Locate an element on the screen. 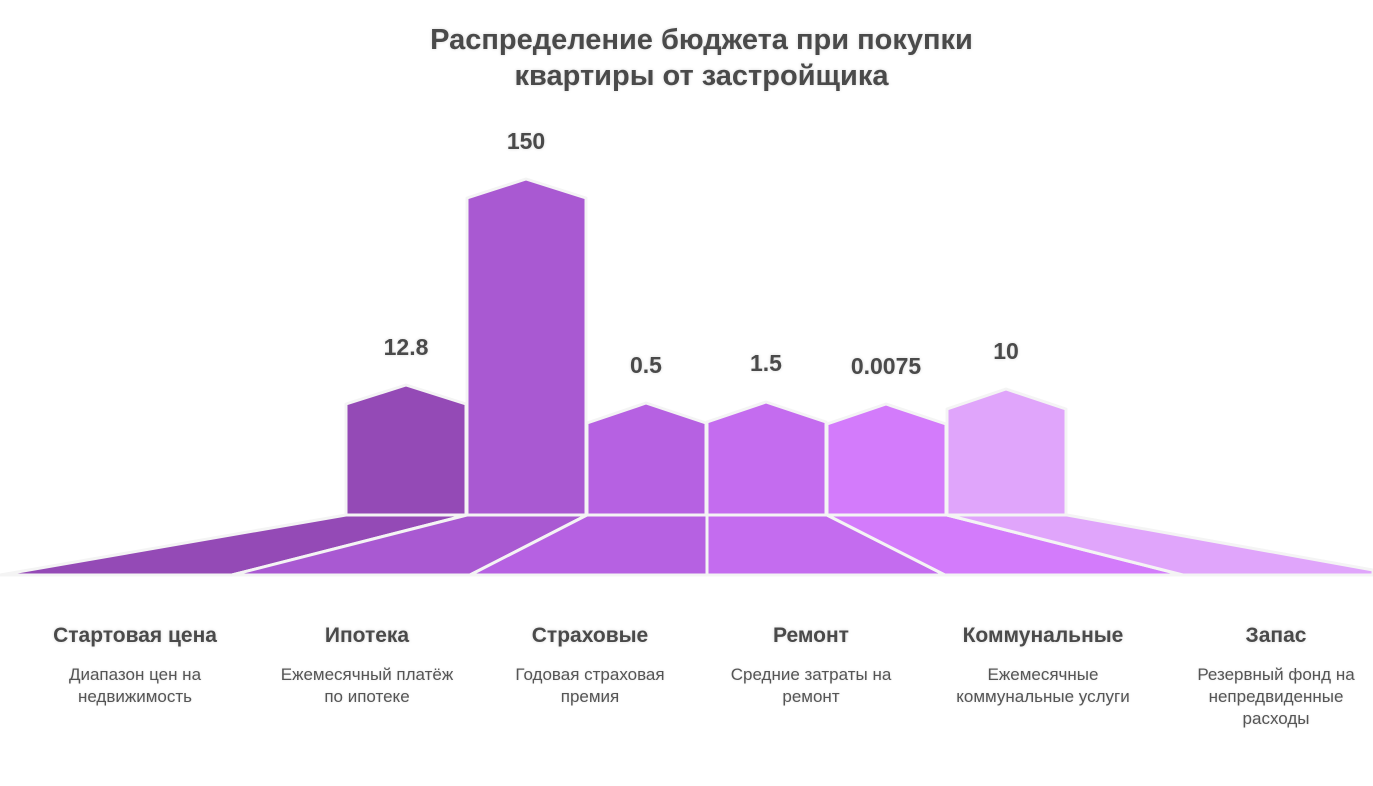  description-line: Резервный фонд на is located at coordinates (1276, 674).